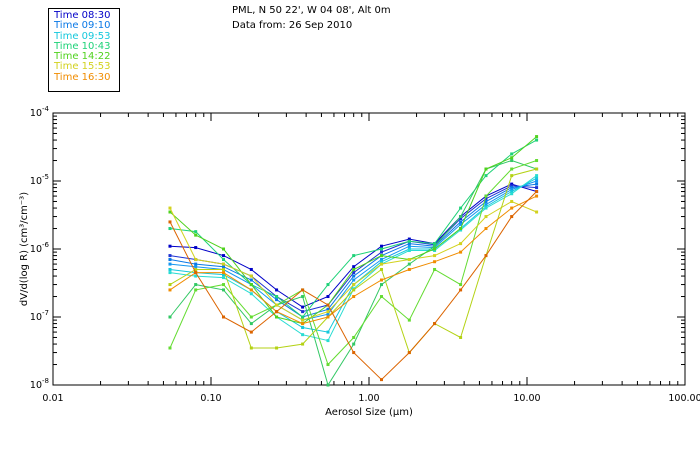  I want to click on legend-entry: Time 16:30, so click(82, 77).